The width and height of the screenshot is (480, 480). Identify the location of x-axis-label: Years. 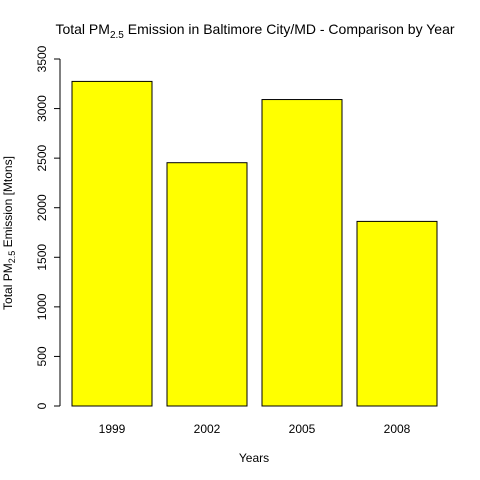
(254, 458).